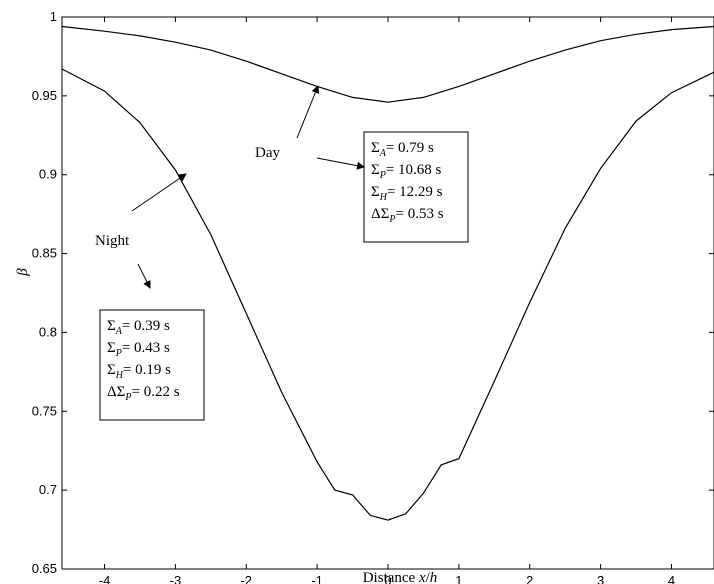 The height and width of the screenshot is (584, 714). Describe the element at coordinates (48, 174) in the screenshot. I see `y-tick-label: 0.9` at that location.